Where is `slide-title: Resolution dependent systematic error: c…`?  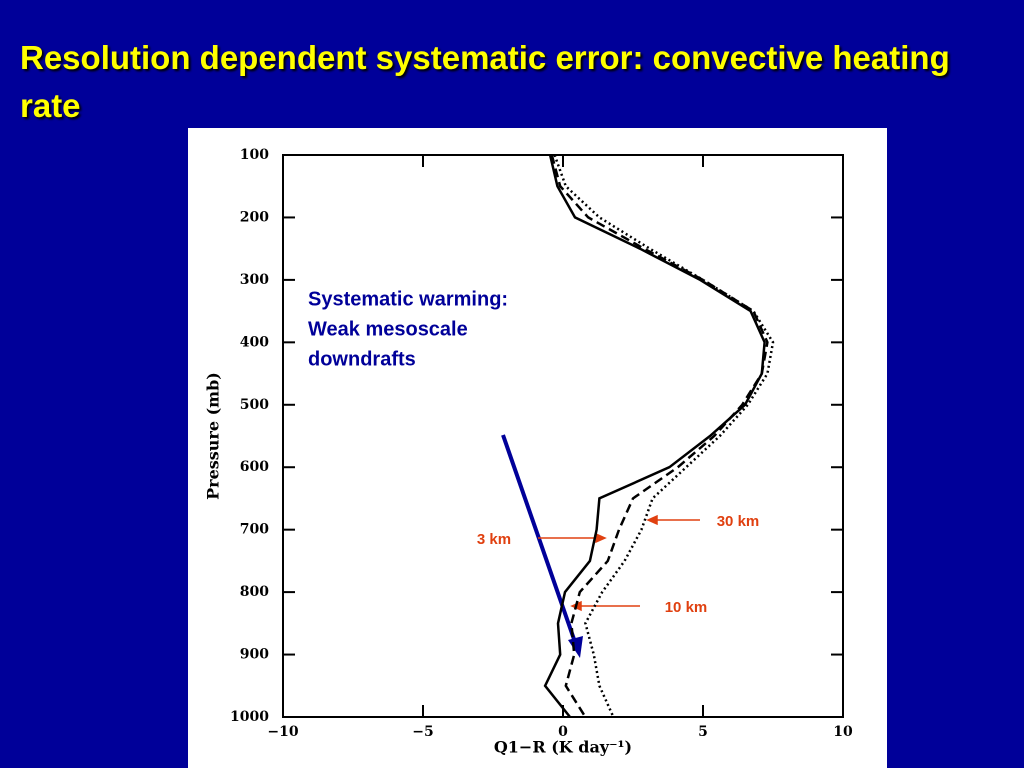 slide-title: Resolution dependent systematic error: c… is located at coordinates (485, 81).